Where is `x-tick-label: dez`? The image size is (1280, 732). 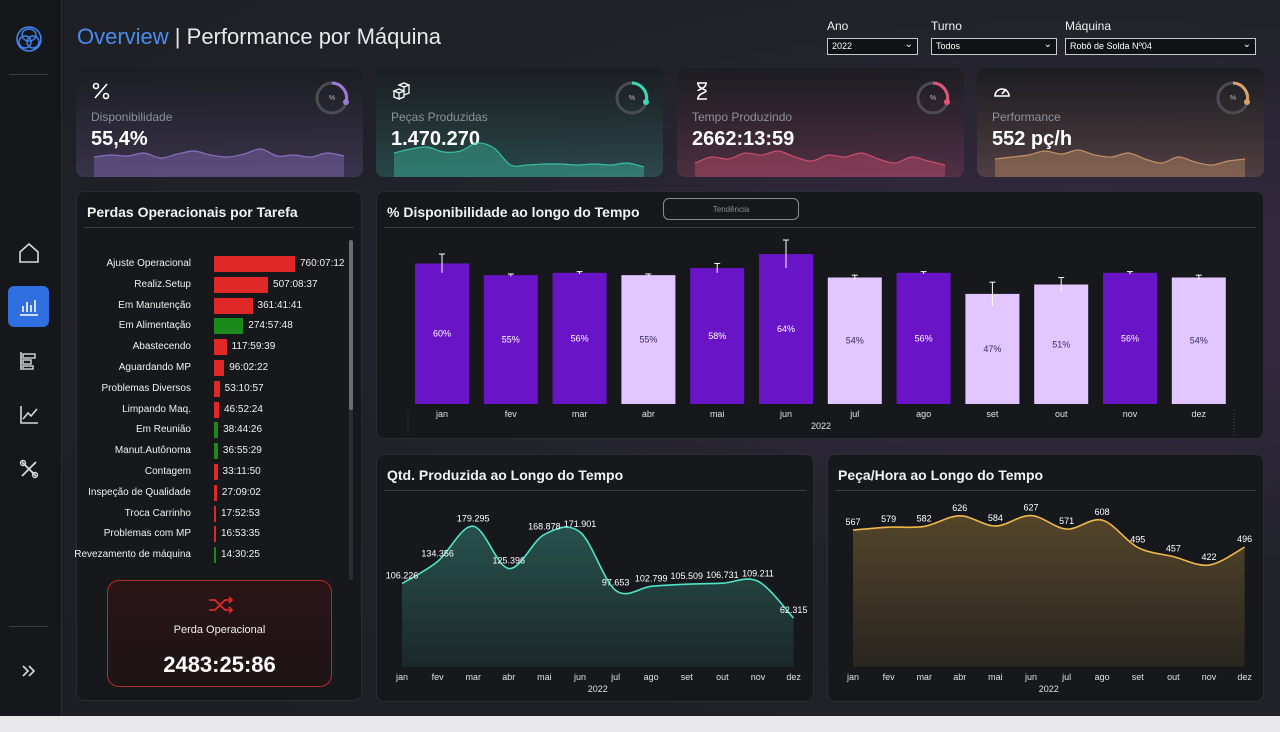
x-tick-label: dez is located at coordinates (793, 677).